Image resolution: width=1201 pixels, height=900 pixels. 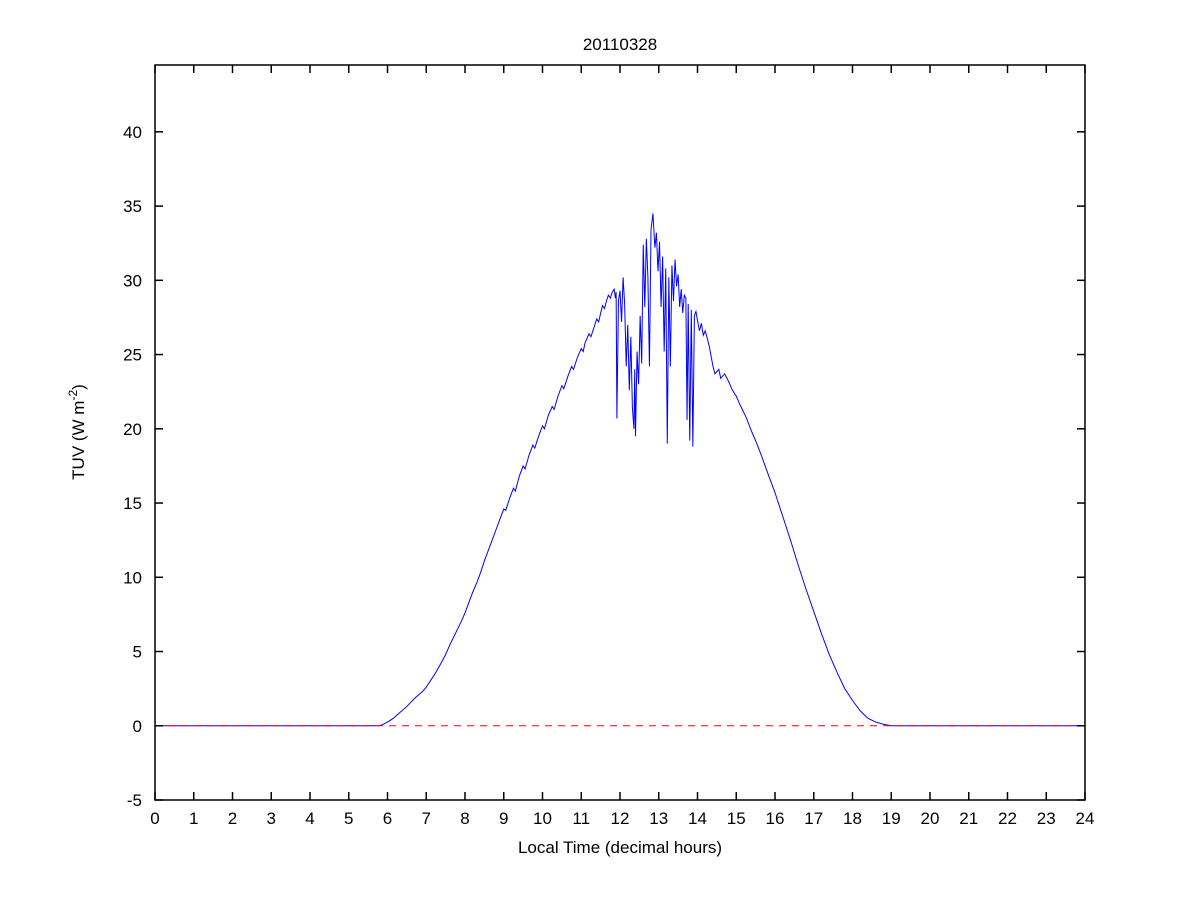 I want to click on x-tick-label: 18, so click(x=852, y=818).